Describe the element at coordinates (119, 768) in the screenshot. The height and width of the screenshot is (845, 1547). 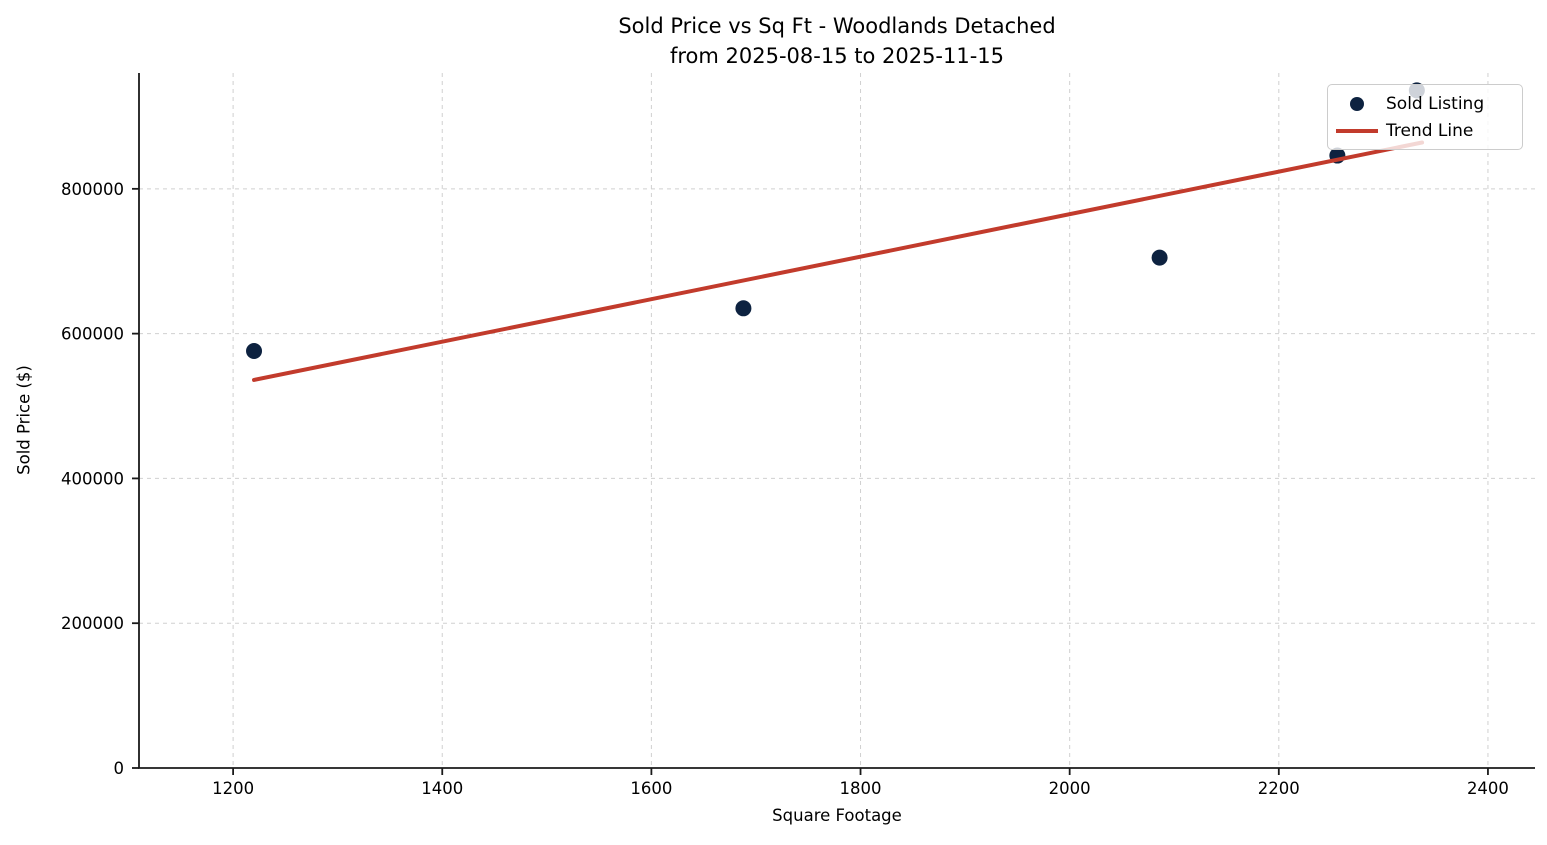
I see `y-tick-label: 0` at that location.